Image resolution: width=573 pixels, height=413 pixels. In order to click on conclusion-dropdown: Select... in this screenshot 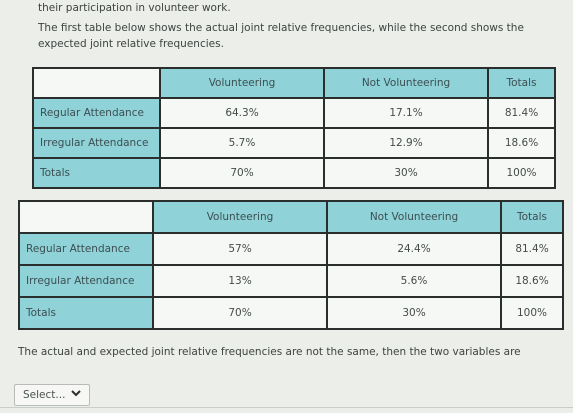, I will do `click(52, 395)`.